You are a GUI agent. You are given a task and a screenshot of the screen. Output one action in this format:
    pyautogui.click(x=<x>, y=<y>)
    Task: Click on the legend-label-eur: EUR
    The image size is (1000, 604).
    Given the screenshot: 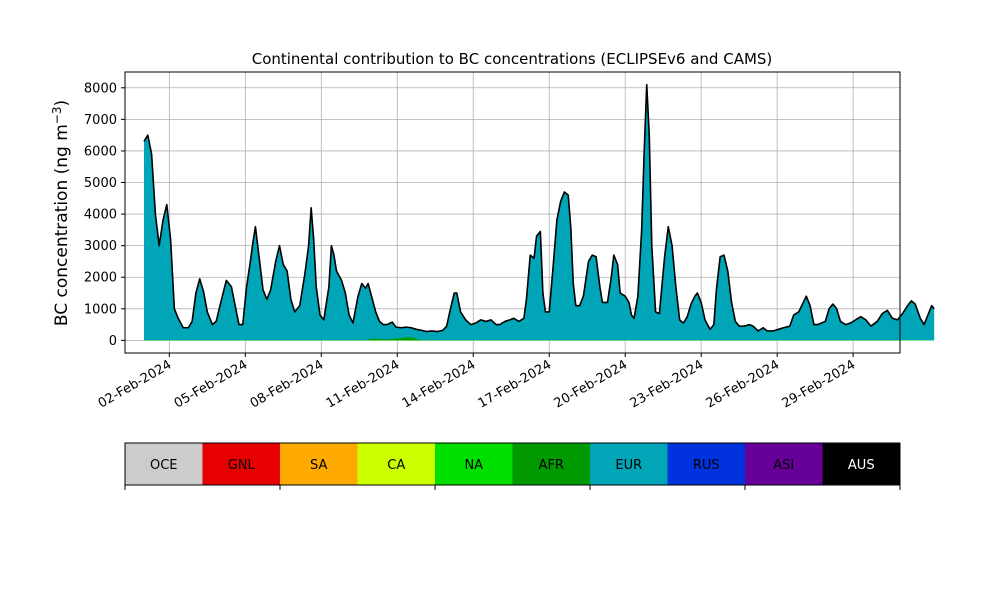 What is the action you would take?
    pyautogui.click(x=628, y=465)
    